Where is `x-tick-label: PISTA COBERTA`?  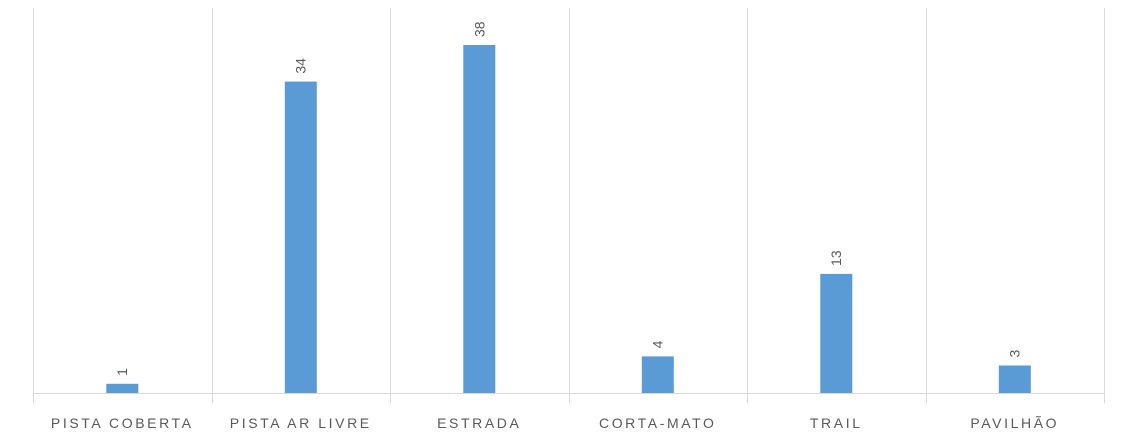 x-tick-label: PISTA COBERTA is located at coordinates (122, 423).